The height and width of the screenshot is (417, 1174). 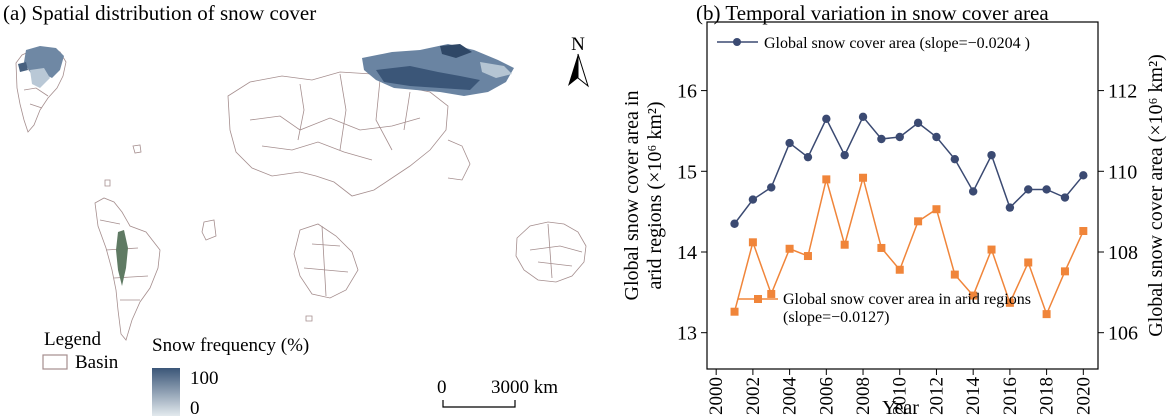 What do you see at coordinates (160, 13) in the screenshot?
I see `map-title: (a) Spatial distribution of snow cover` at bounding box center [160, 13].